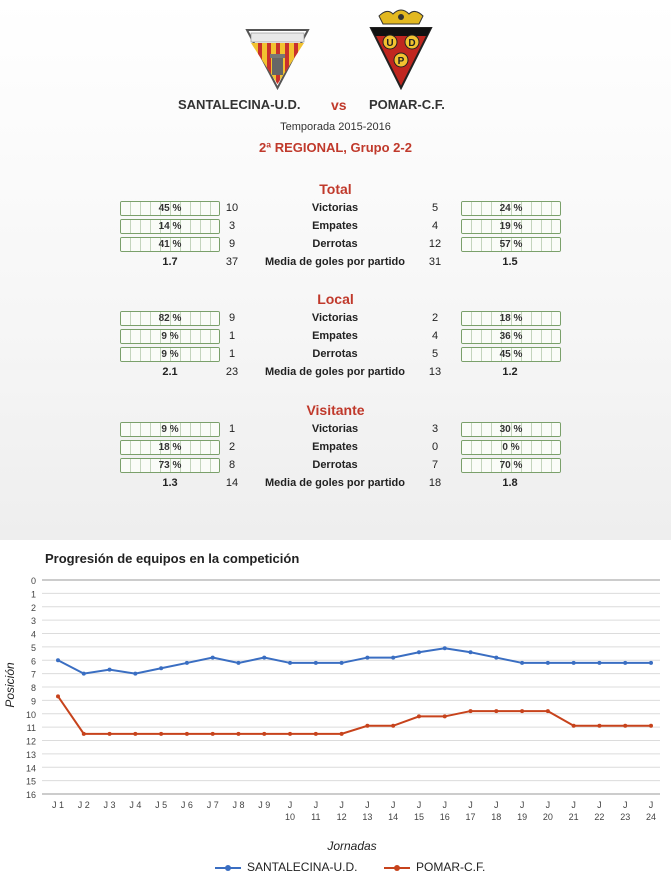  What do you see at coordinates (31, 715) in the screenshot?
I see `y-tick-label: 10` at bounding box center [31, 715].